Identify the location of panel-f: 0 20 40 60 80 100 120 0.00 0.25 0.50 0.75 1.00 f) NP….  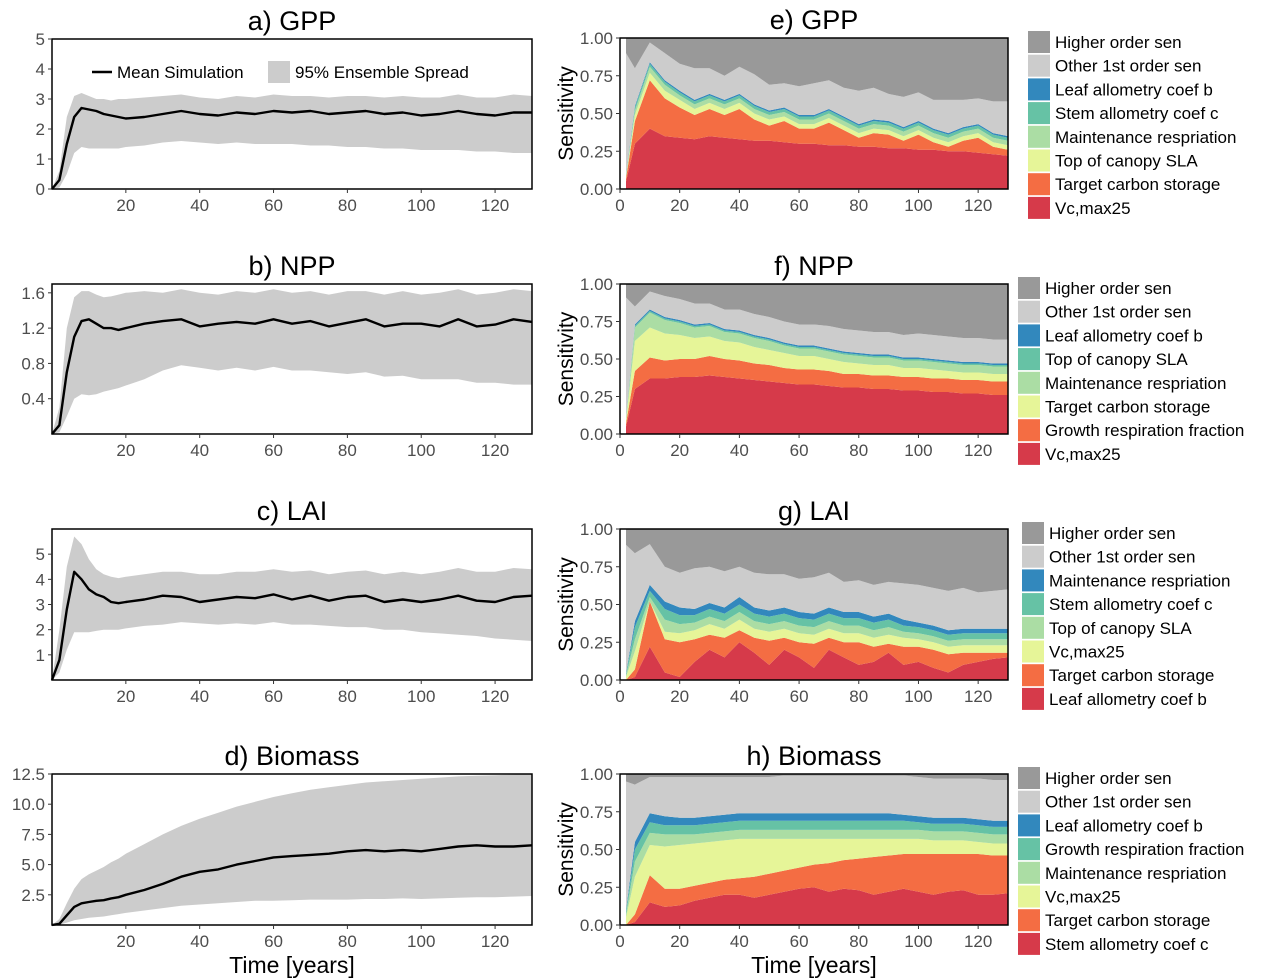
(899, 358).